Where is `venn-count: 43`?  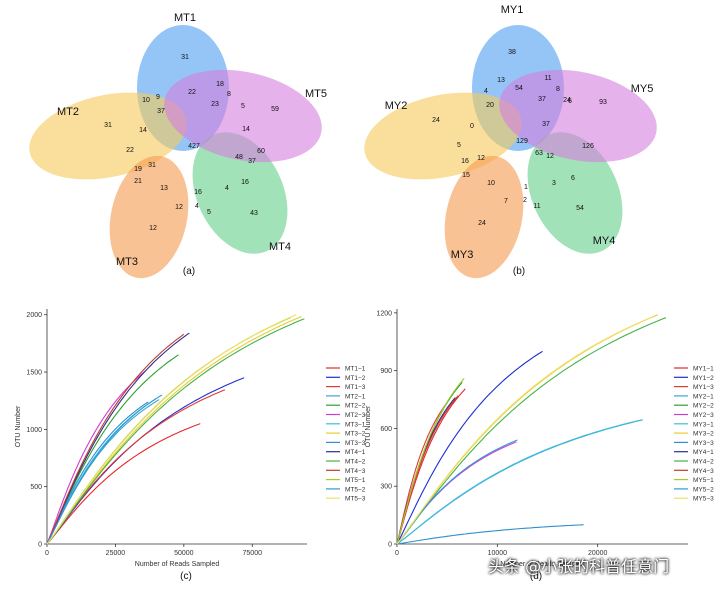 venn-count: 43 is located at coordinates (254, 213).